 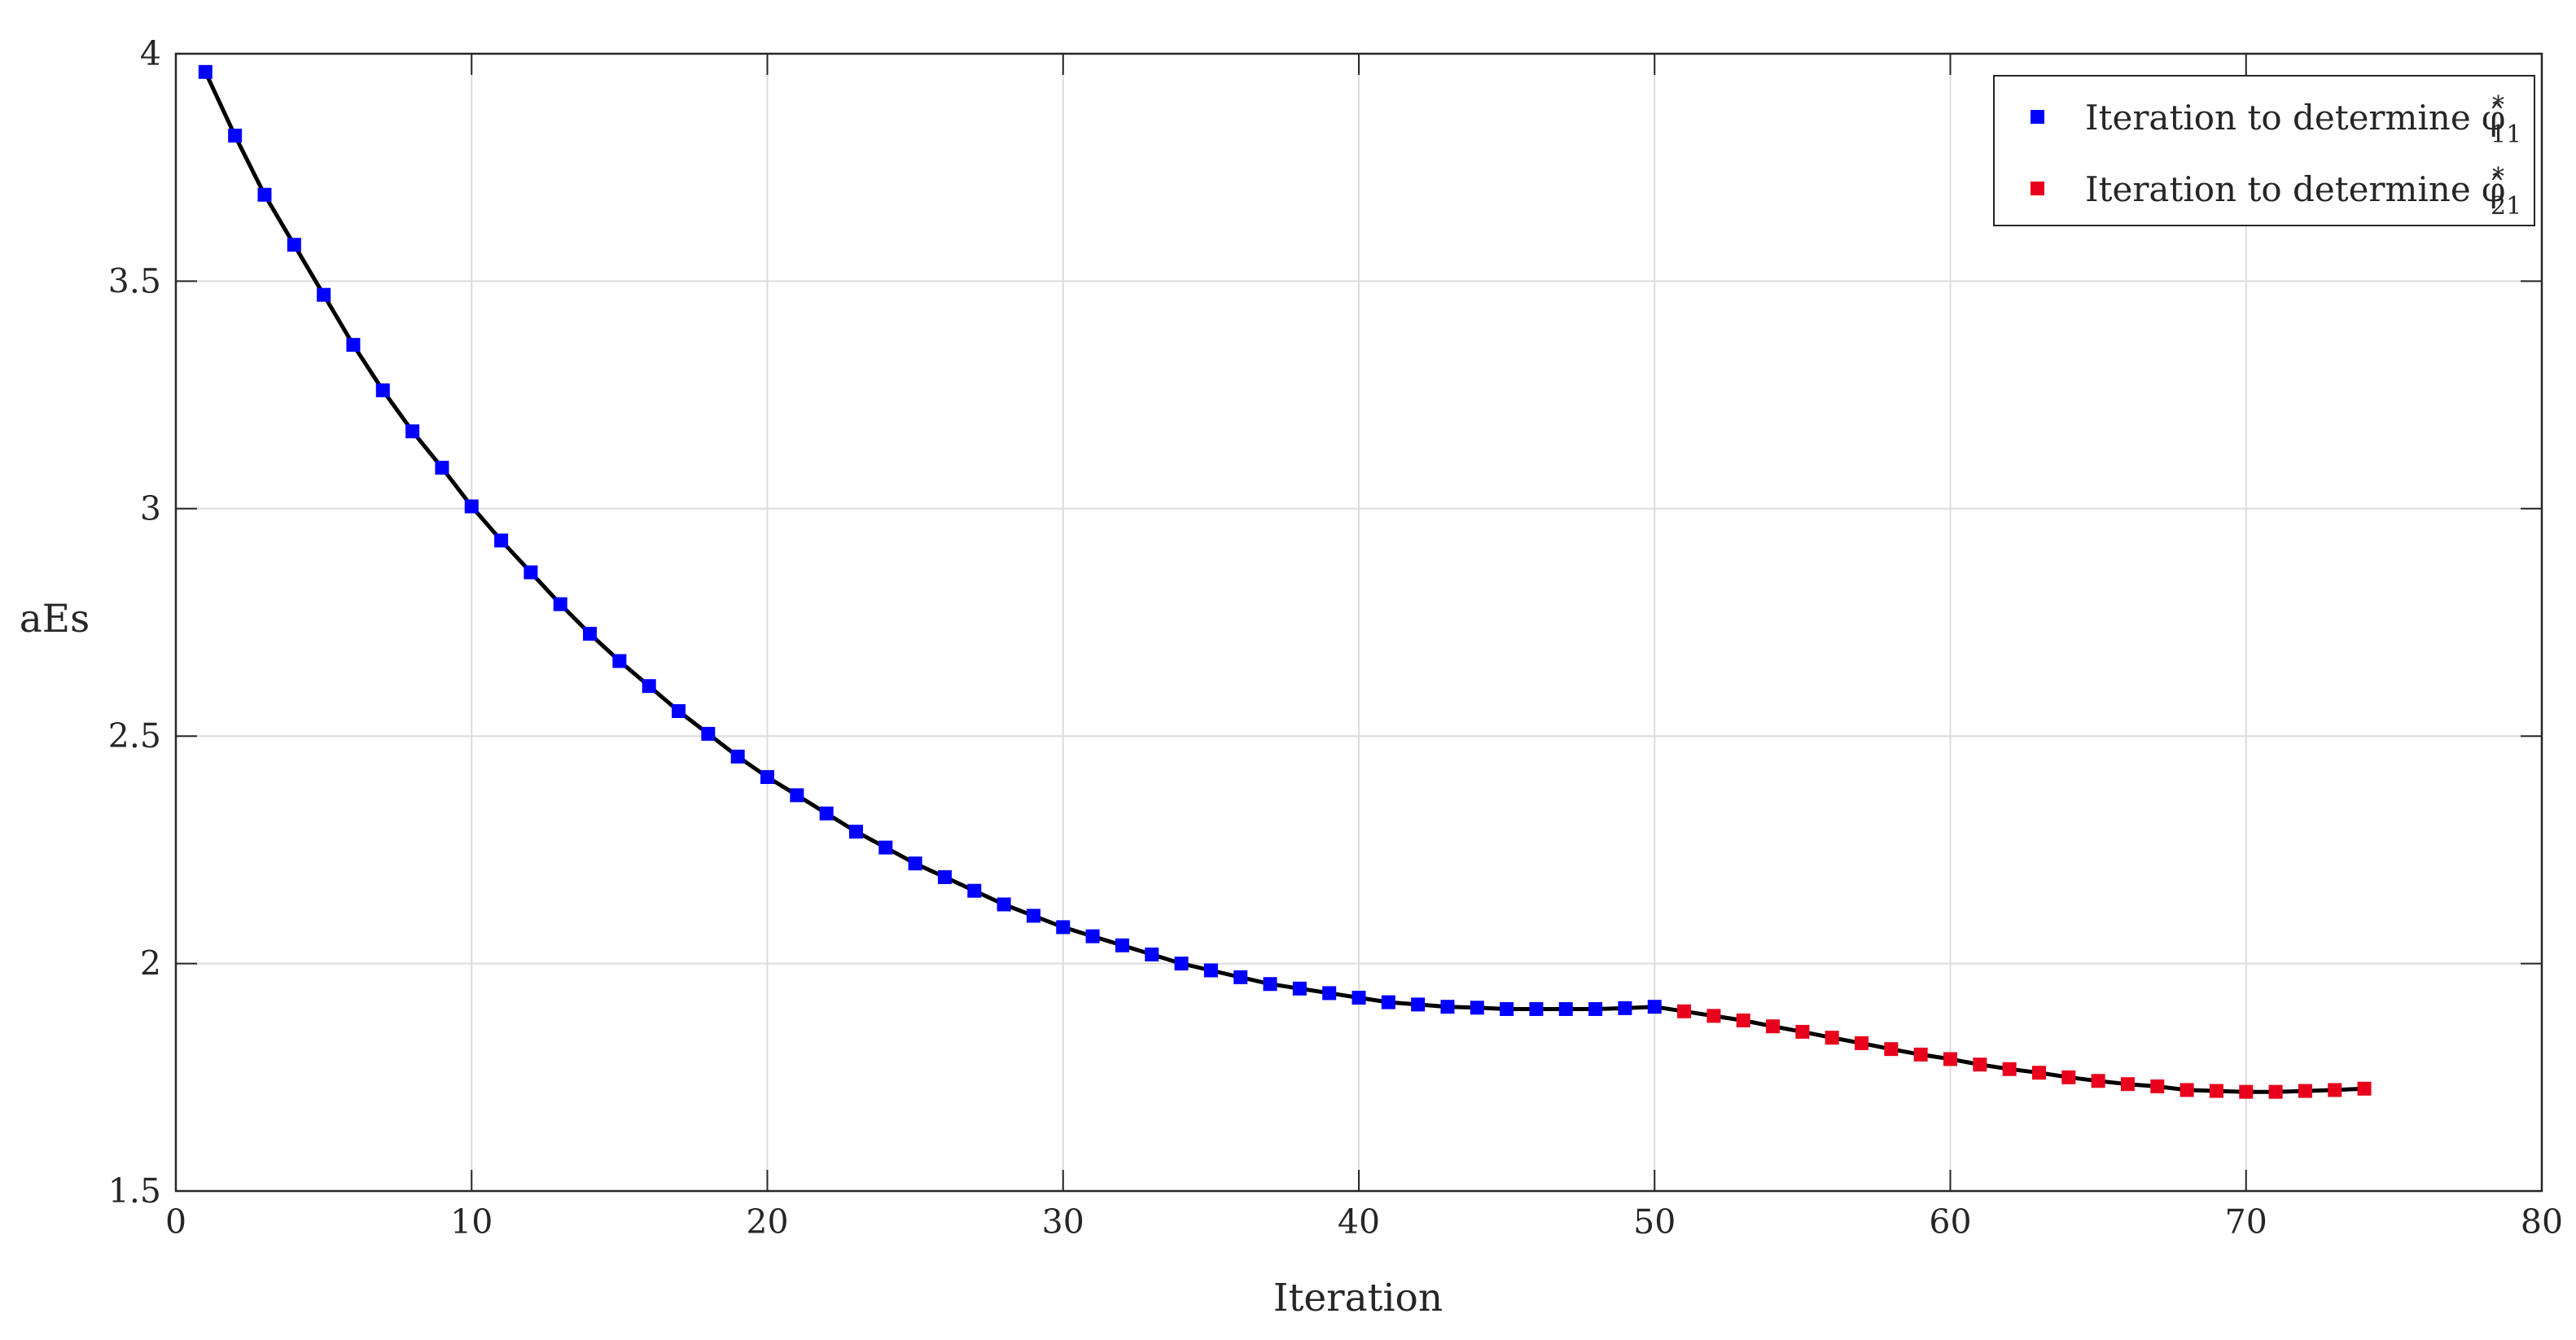 I want to click on x-tick-label: 40, so click(x=1359, y=1221).